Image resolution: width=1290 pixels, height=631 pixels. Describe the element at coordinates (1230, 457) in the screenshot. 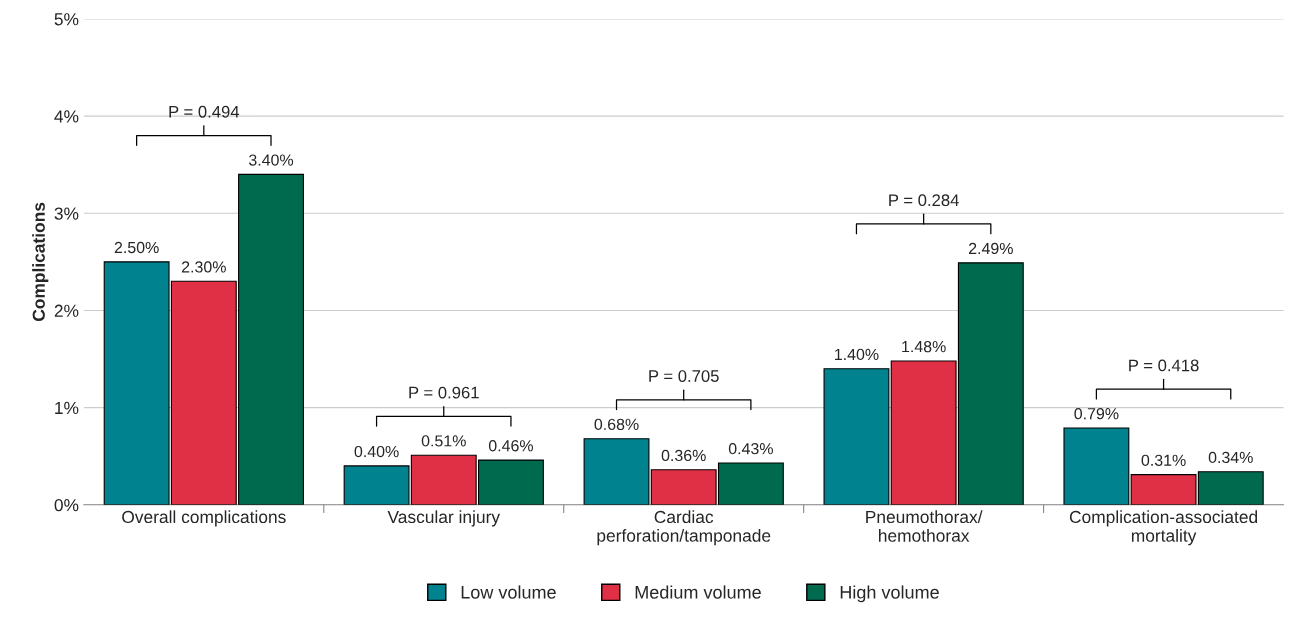

I see `data-label: 0.34%` at that location.